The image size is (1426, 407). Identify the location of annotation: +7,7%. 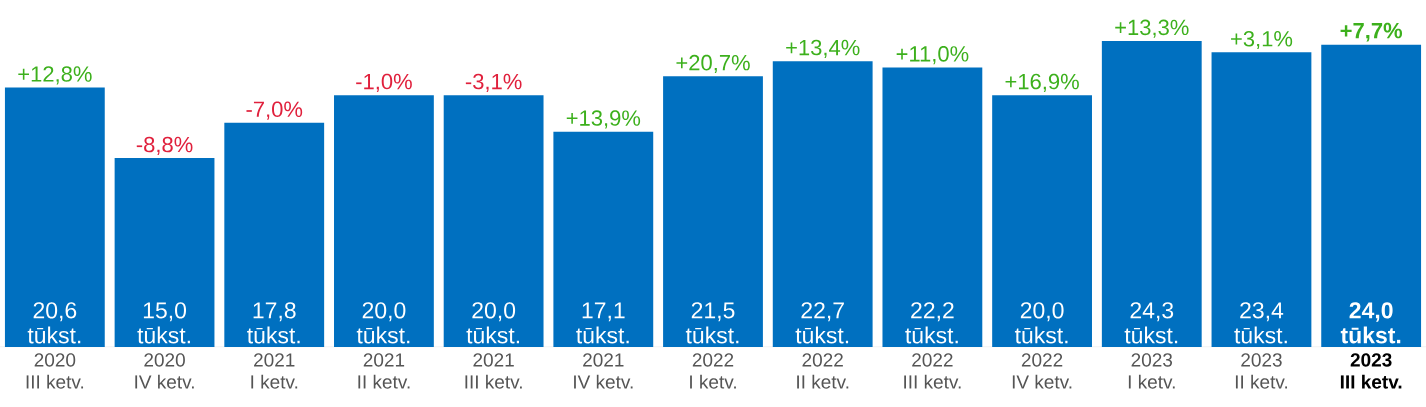
(1371, 32).